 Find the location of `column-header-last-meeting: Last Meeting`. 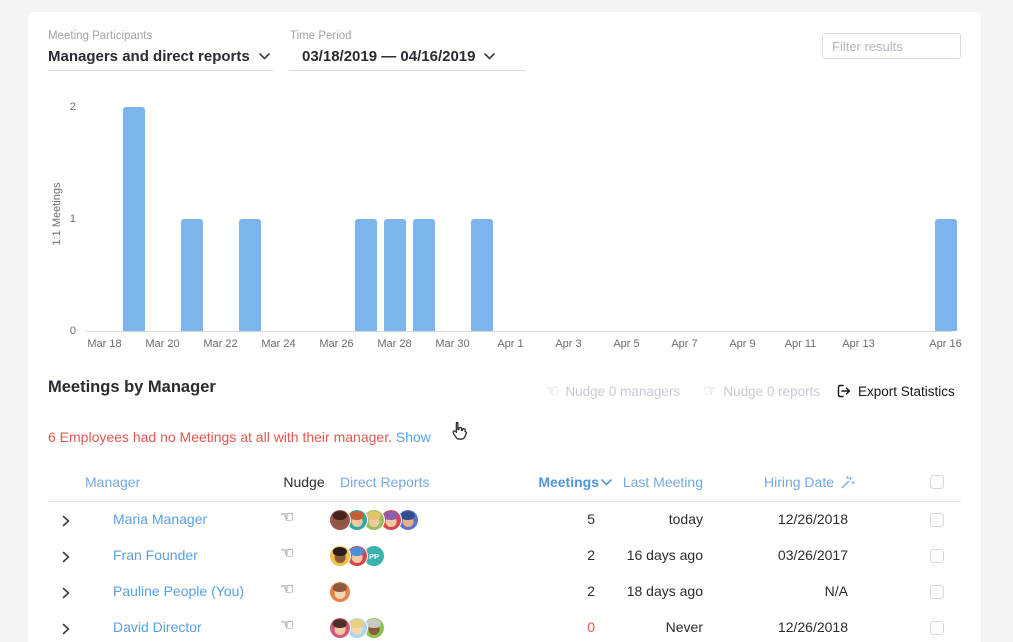

column-header-last-meeting: Last Meeting is located at coordinates (662, 482).